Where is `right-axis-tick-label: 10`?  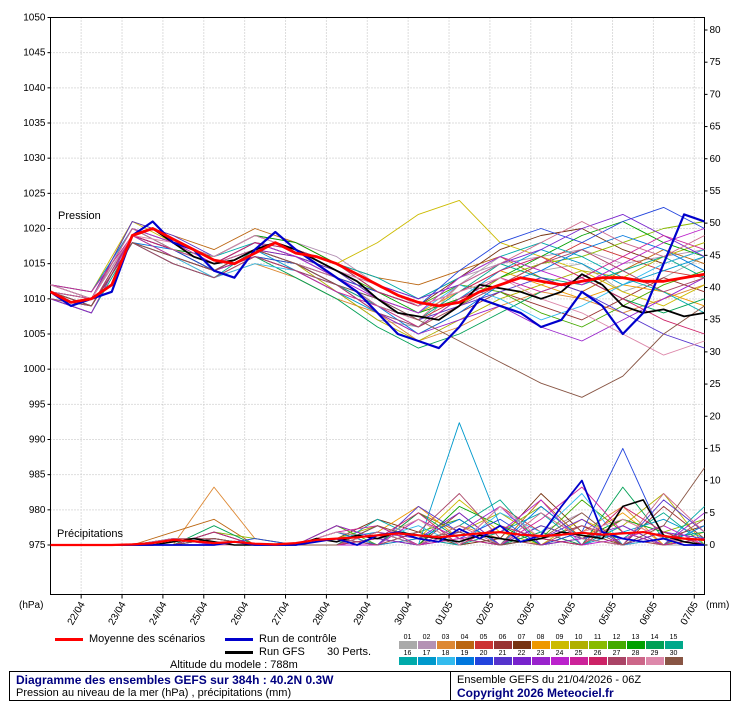 right-axis-tick-label: 10 is located at coordinates (716, 481).